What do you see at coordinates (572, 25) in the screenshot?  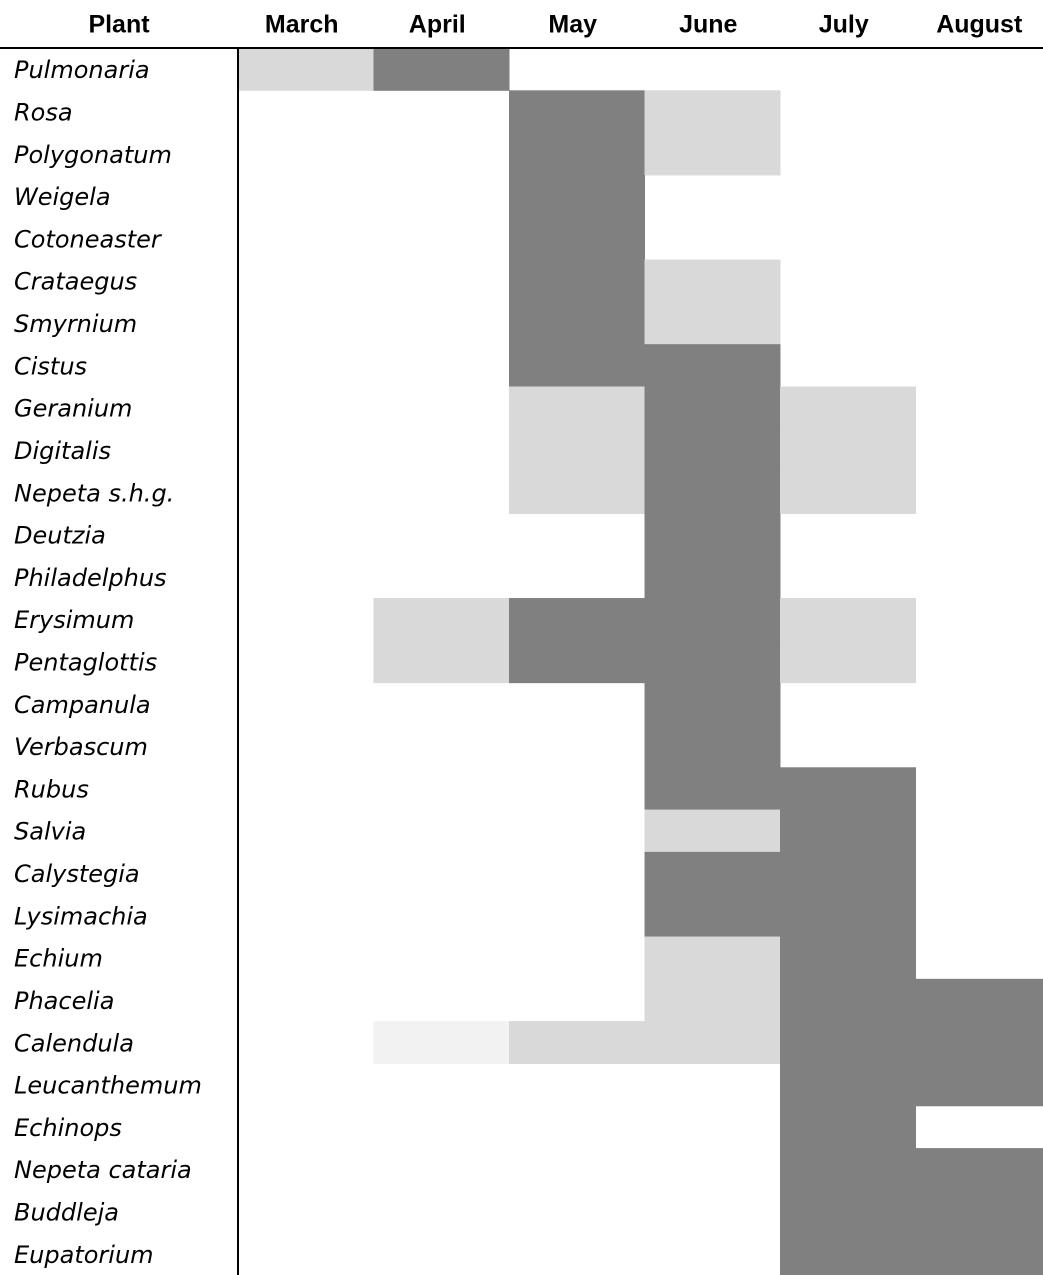 I see `column-header: May` at bounding box center [572, 25].